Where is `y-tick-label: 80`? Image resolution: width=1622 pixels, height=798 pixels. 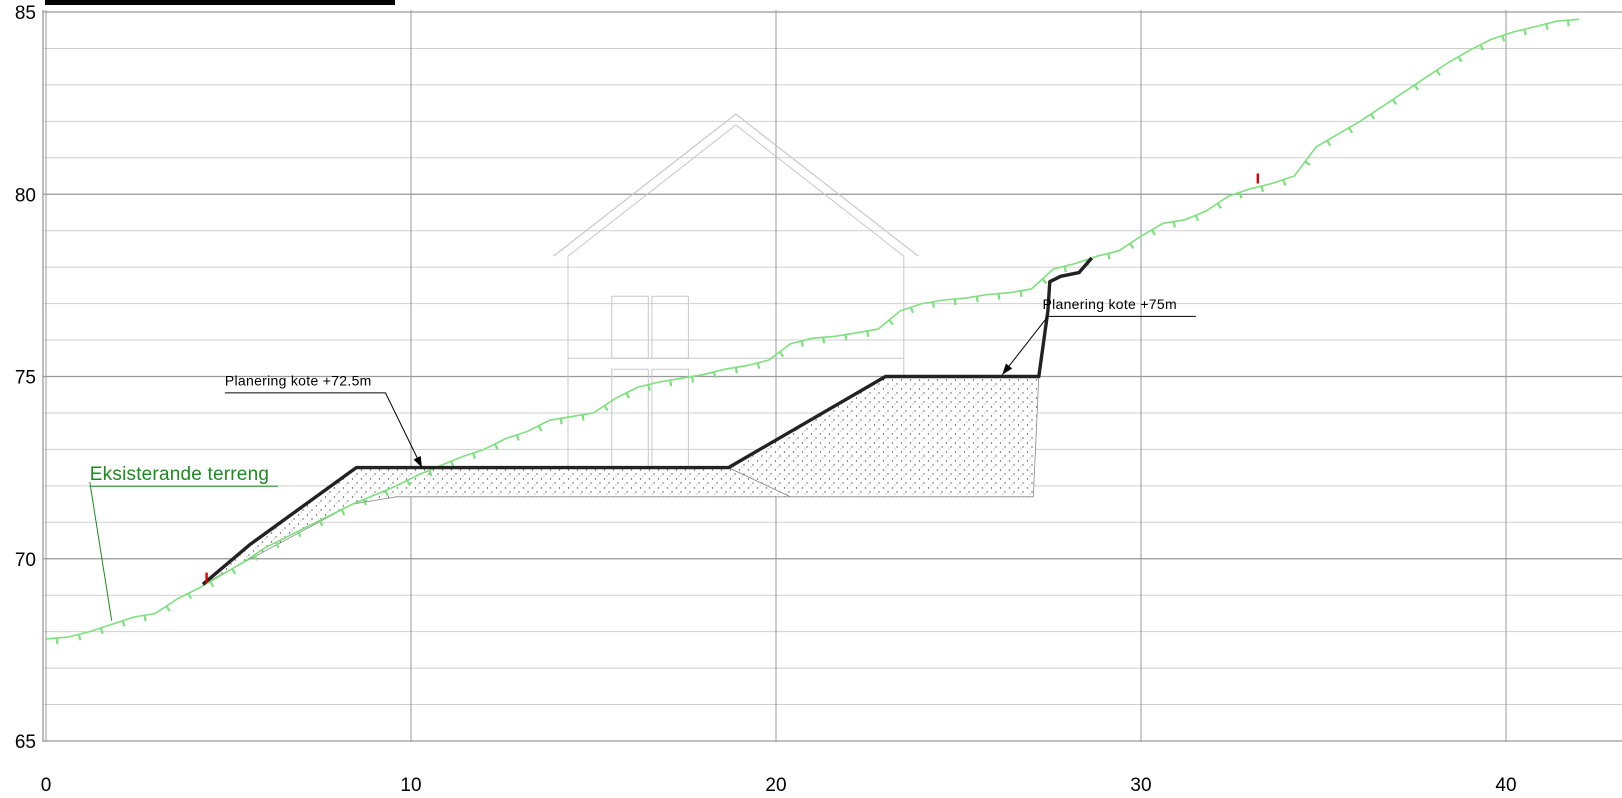 y-tick-label: 80 is located at coordinates (25, 195).